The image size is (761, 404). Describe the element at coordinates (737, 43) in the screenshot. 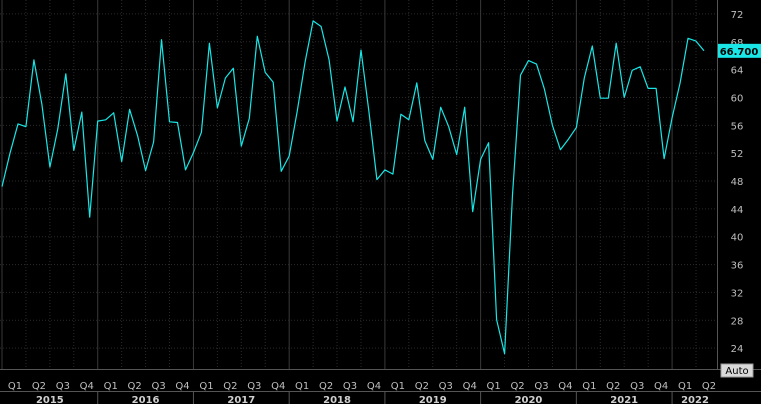

I see `y-tick-label: 68` at that location.